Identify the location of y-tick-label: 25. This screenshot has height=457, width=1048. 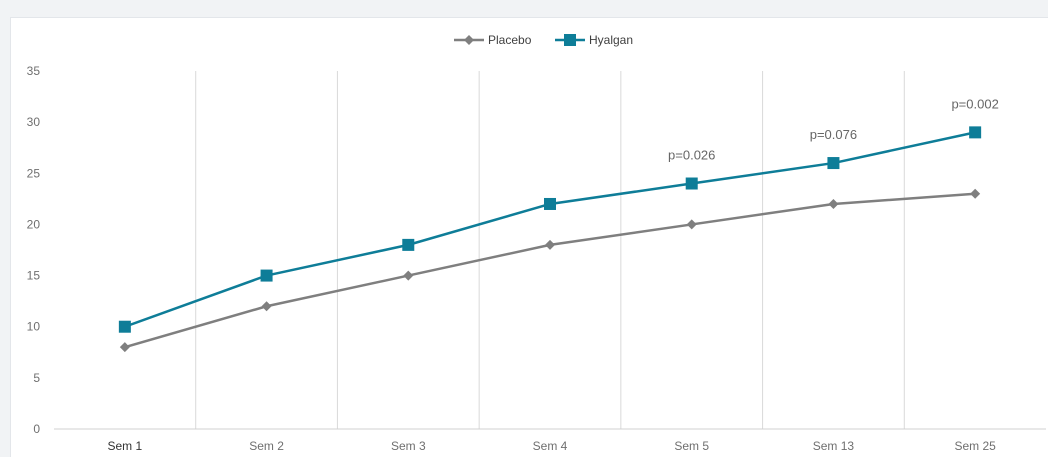
(34, 173).